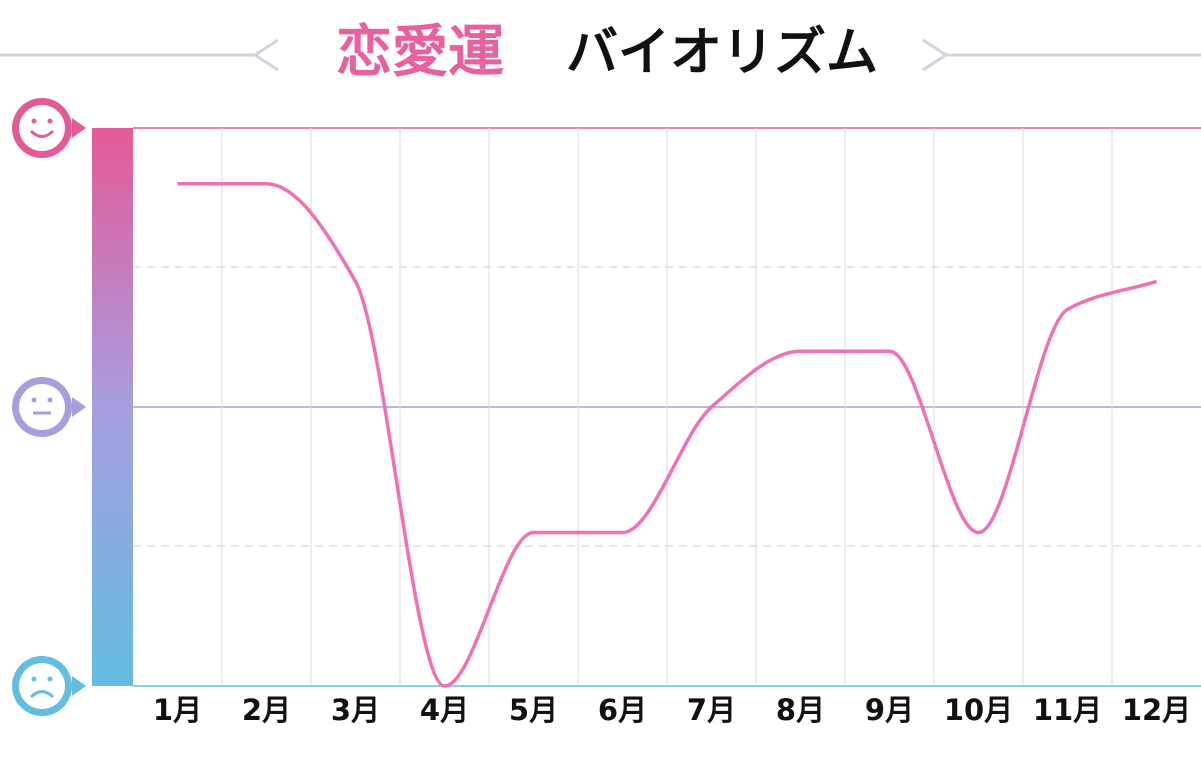 The height and width of the screenshot is (768, 1201). I want to click on face-sad, so click(49, 686).